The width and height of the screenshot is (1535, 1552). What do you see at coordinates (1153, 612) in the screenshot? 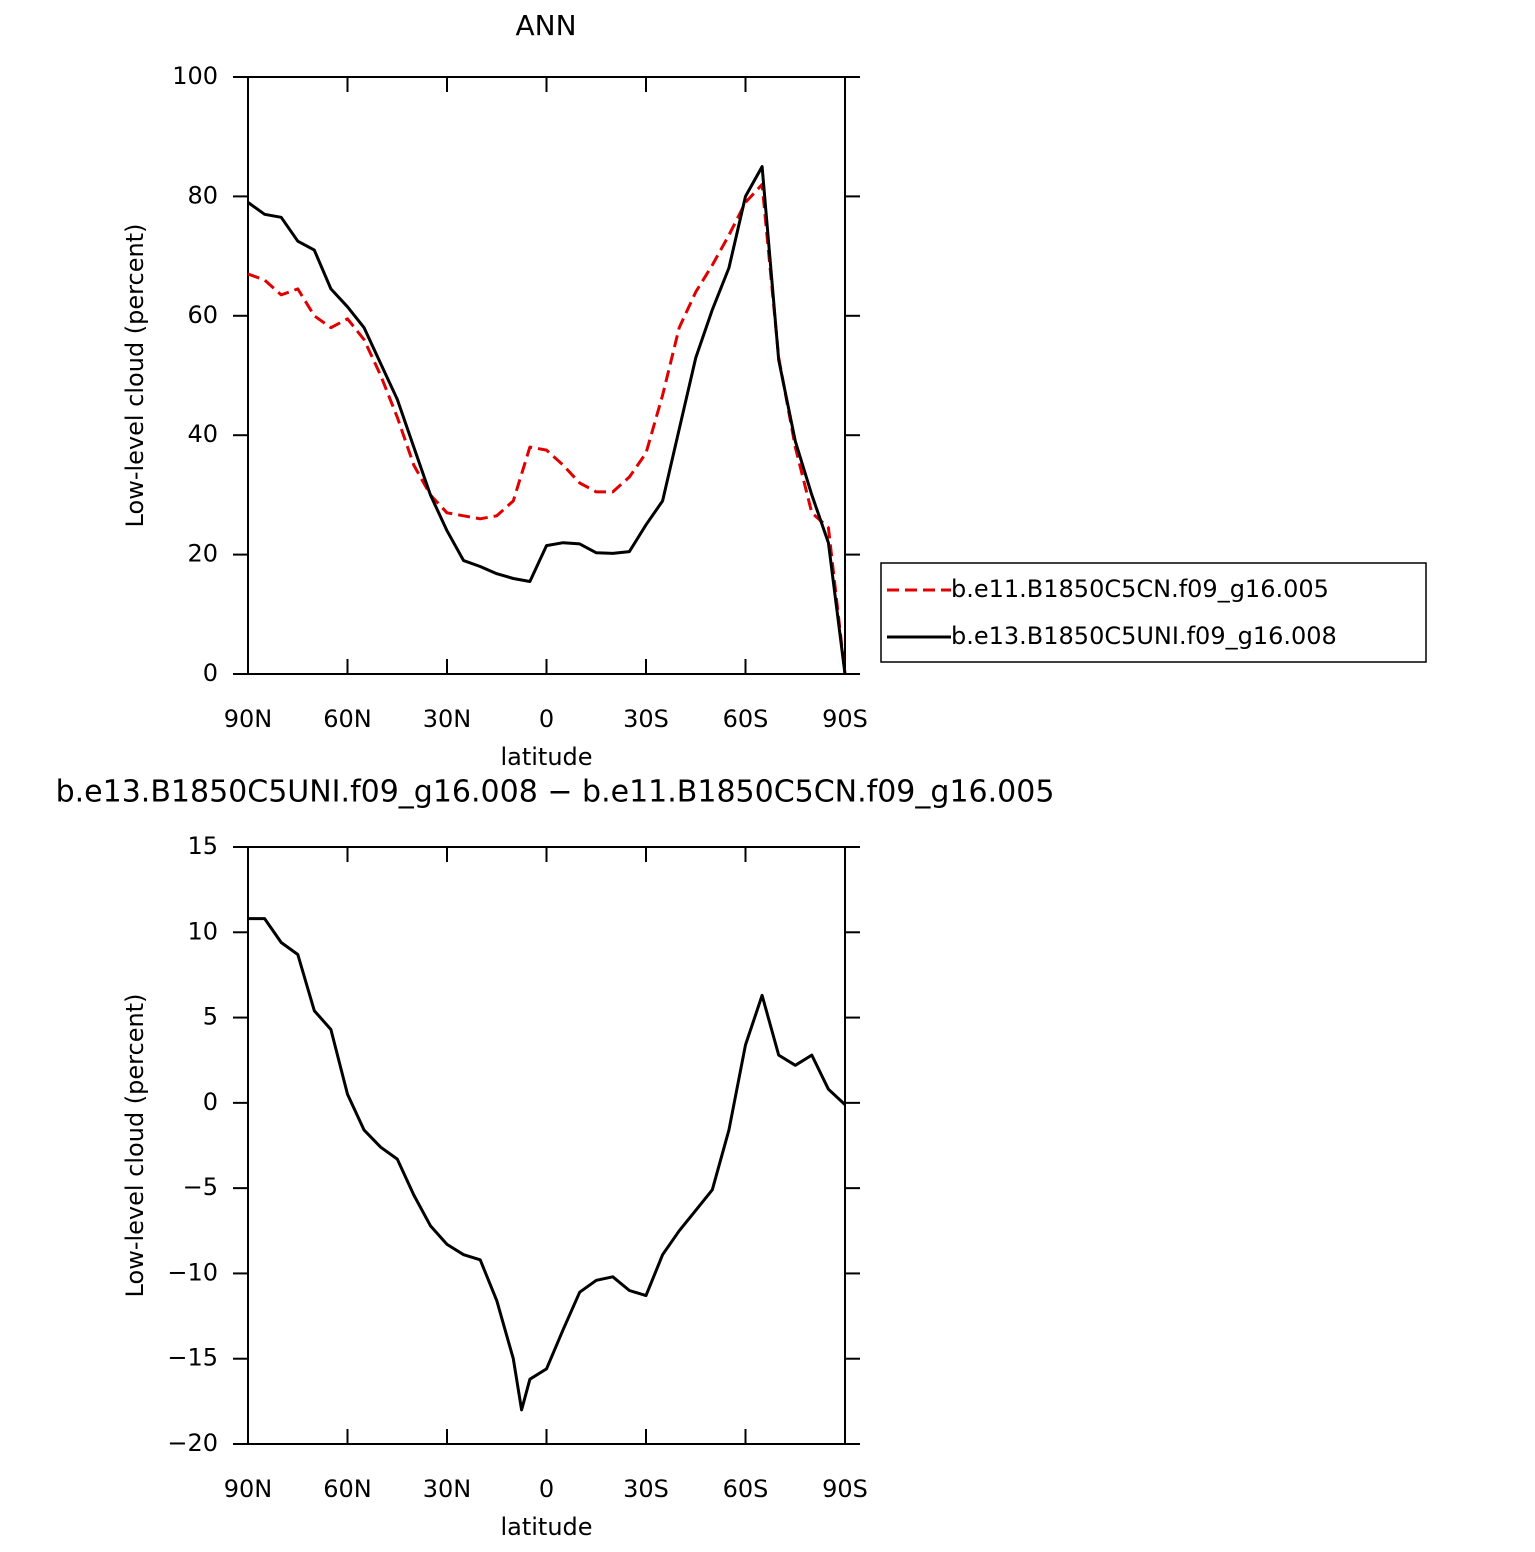
I see `legend-box` at bounding box center [1153, 612].